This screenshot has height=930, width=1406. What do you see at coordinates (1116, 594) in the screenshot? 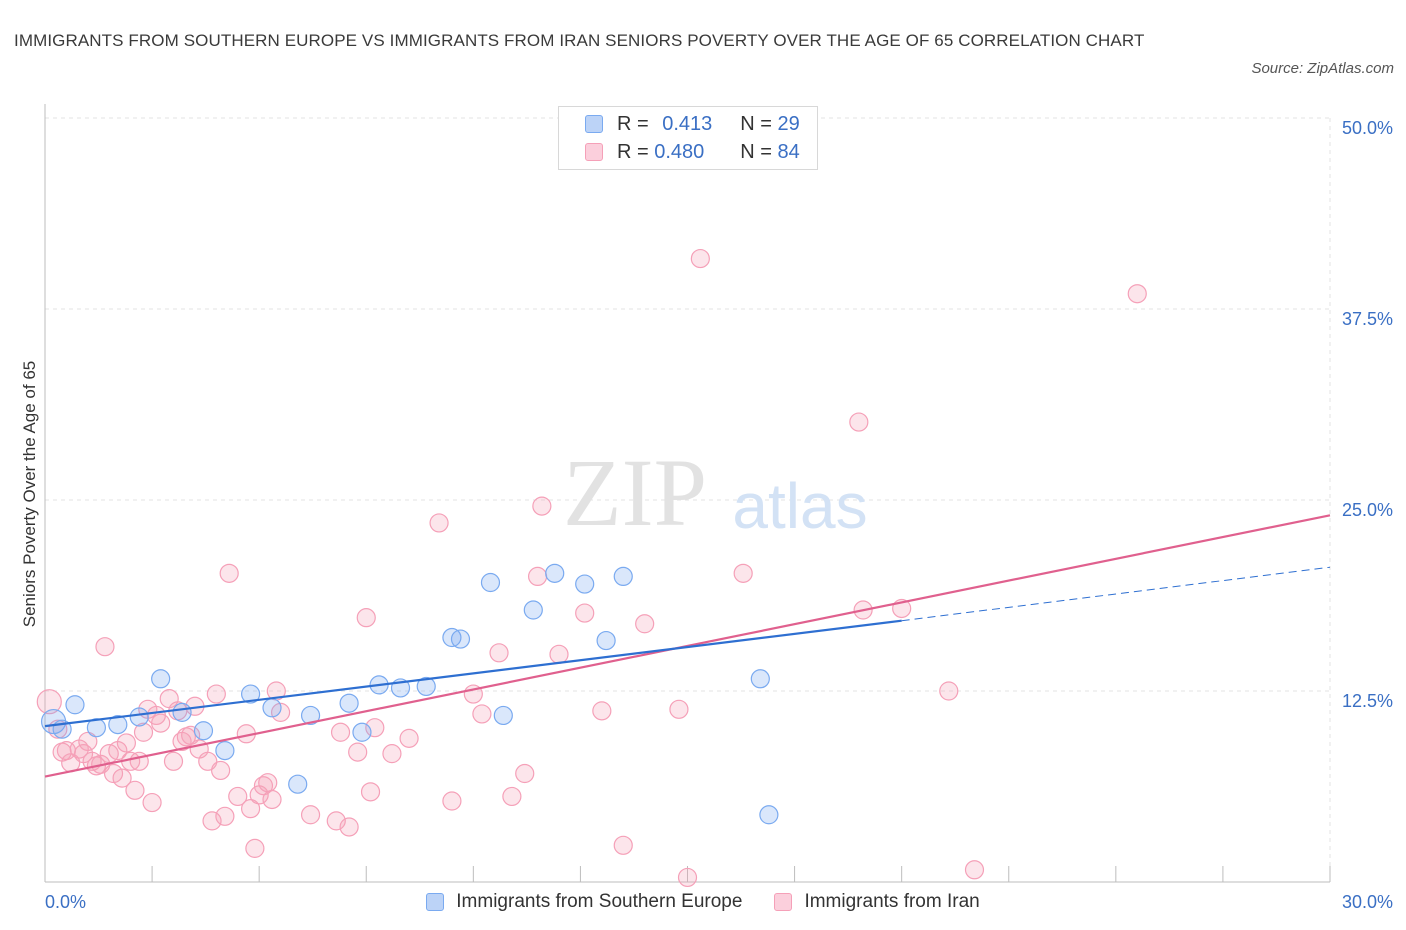
I see `trend-line-southern-europe-extension` at bounding box center [1116, 594].